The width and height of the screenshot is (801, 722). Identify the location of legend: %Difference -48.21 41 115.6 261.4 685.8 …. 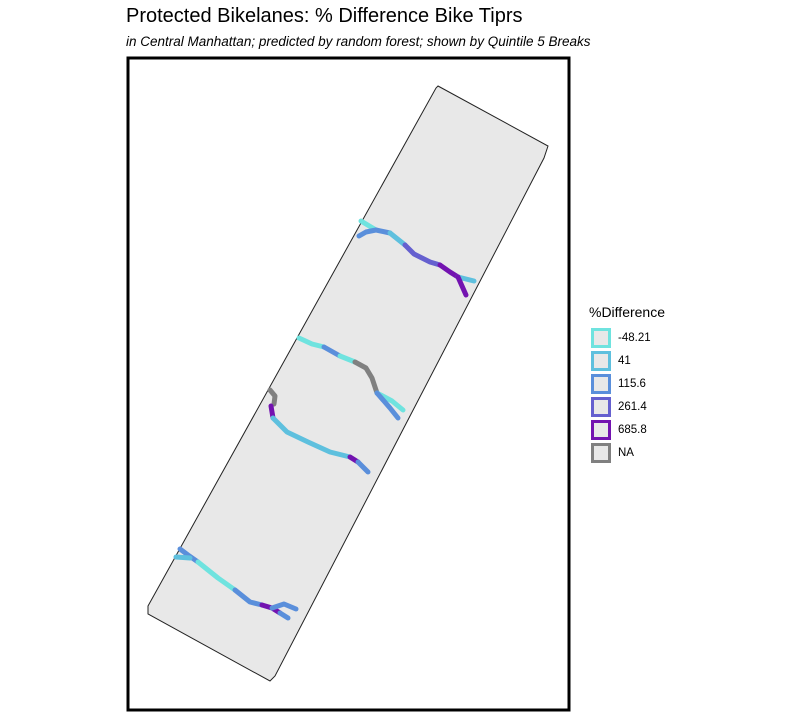
(627, 384).